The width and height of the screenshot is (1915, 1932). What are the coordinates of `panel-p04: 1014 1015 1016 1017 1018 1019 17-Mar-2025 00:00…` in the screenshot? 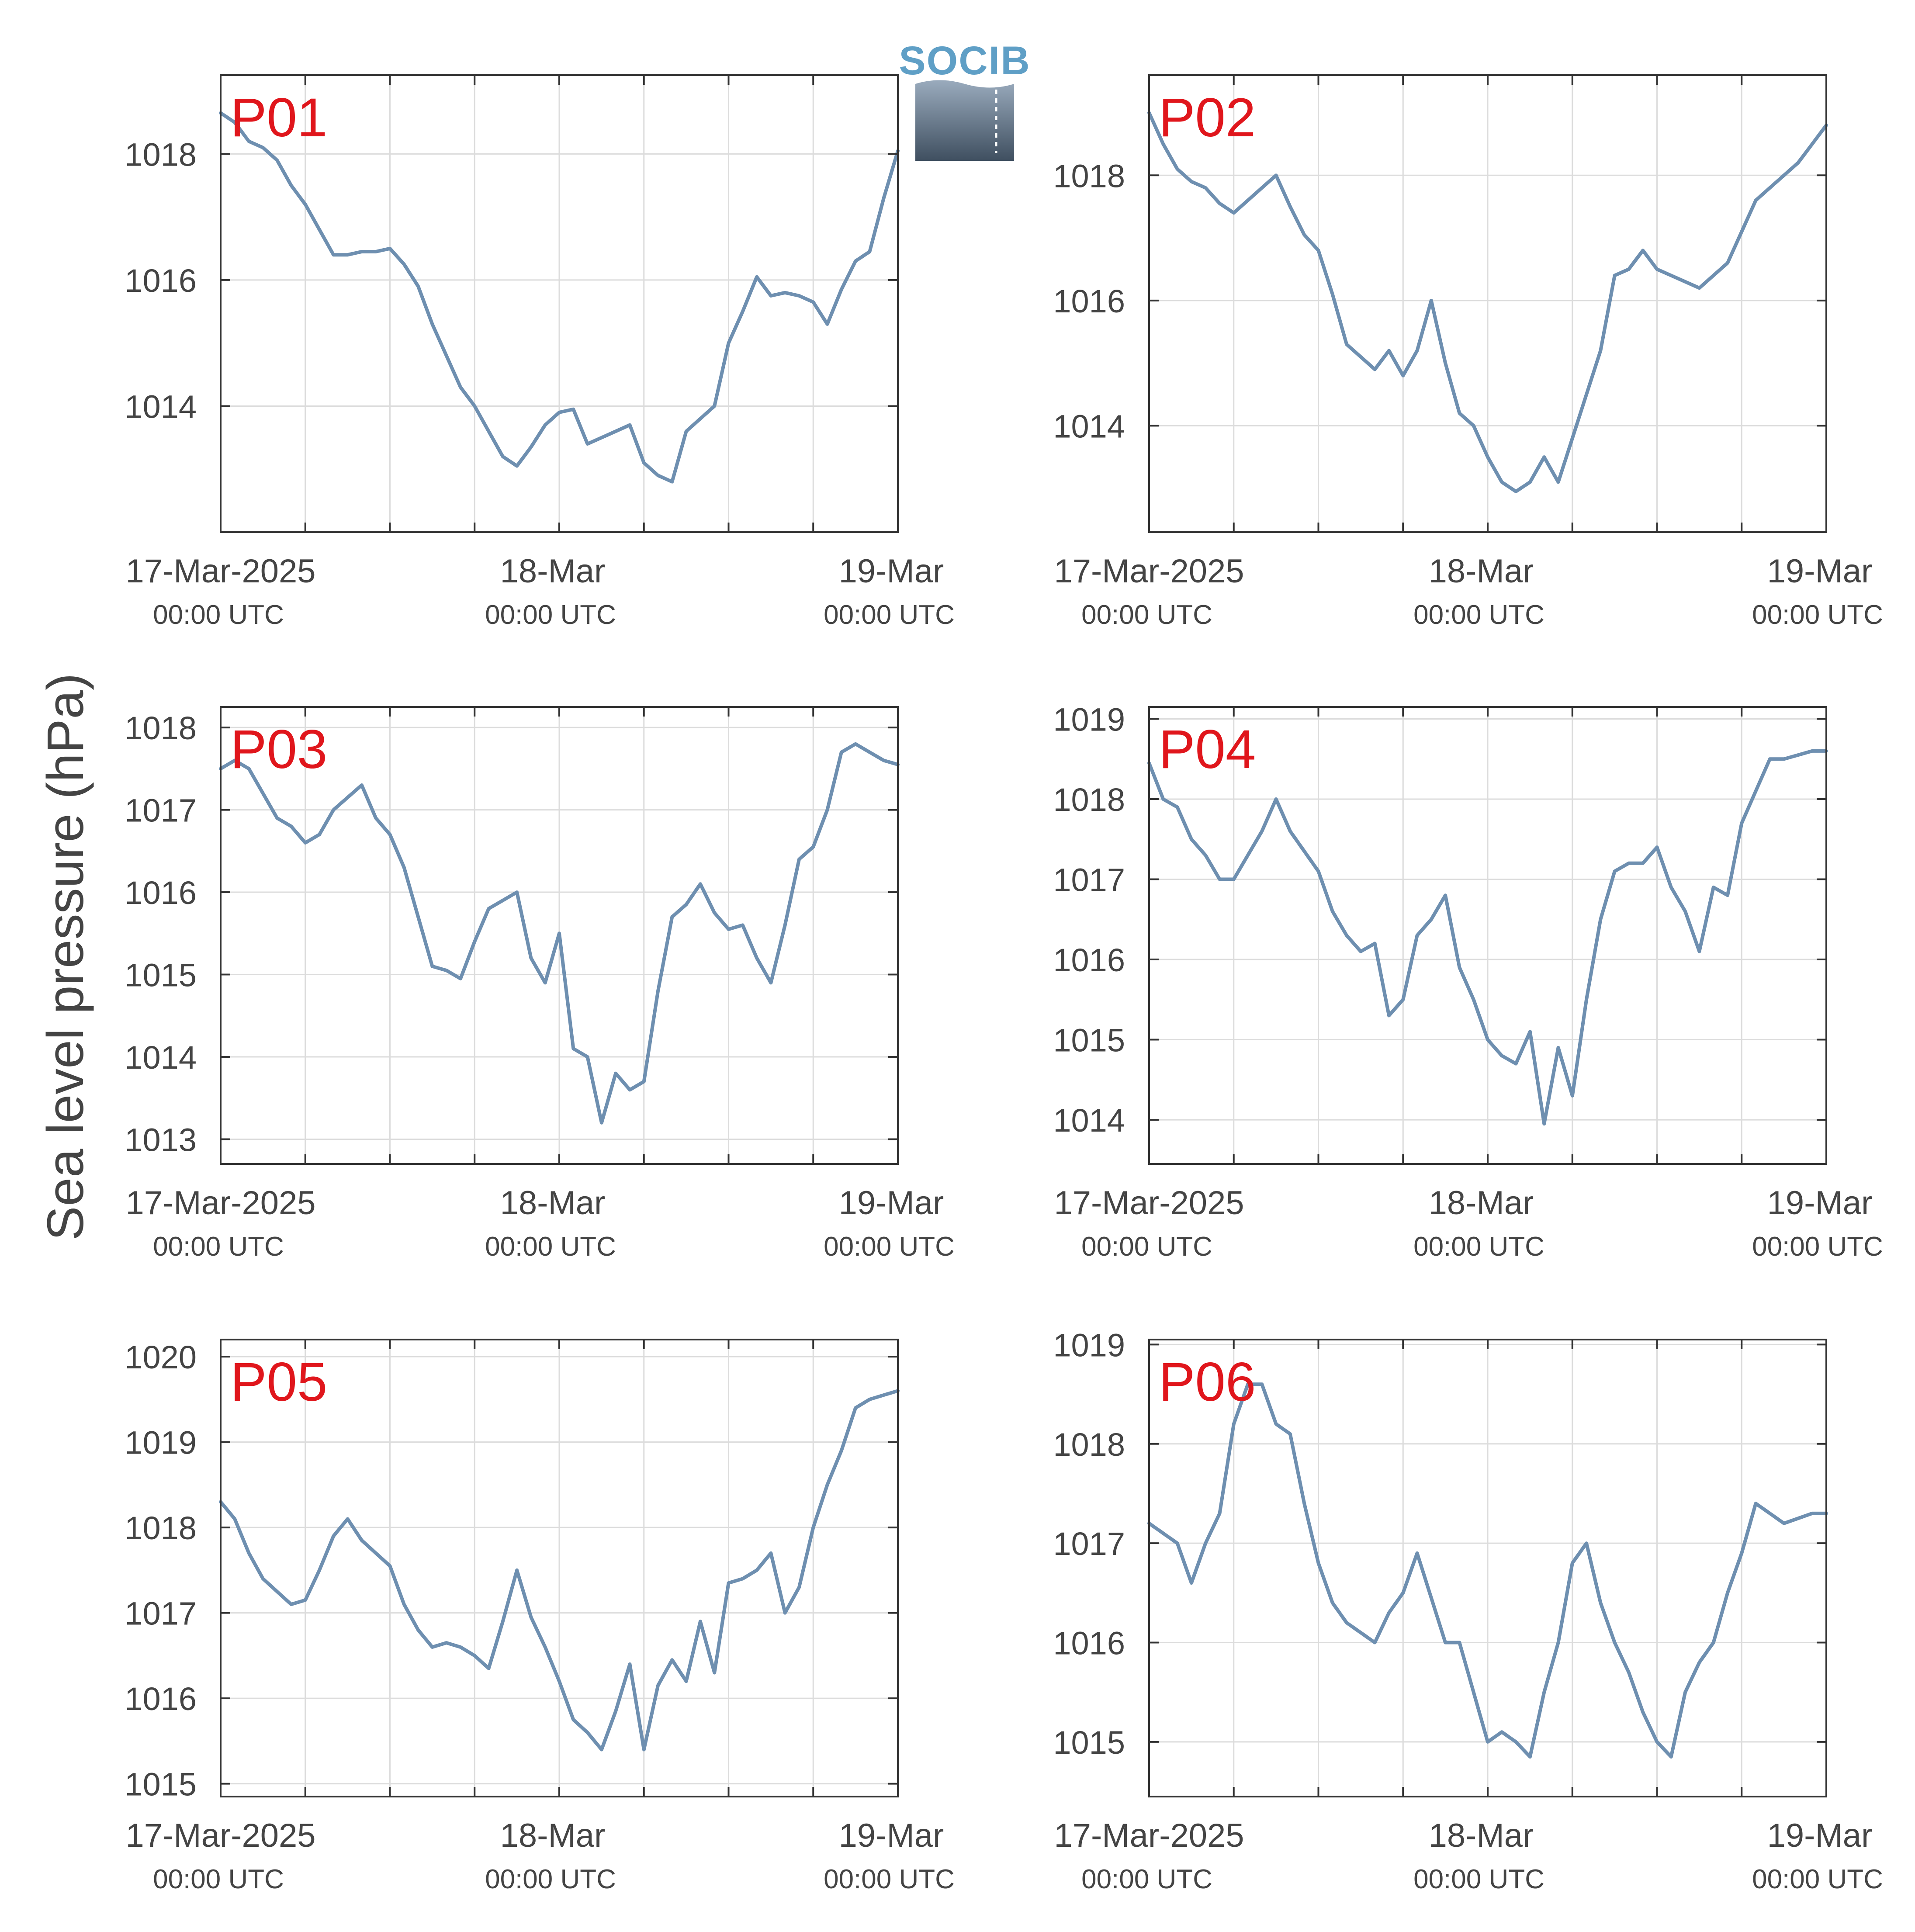 It's located at (1468, 982).